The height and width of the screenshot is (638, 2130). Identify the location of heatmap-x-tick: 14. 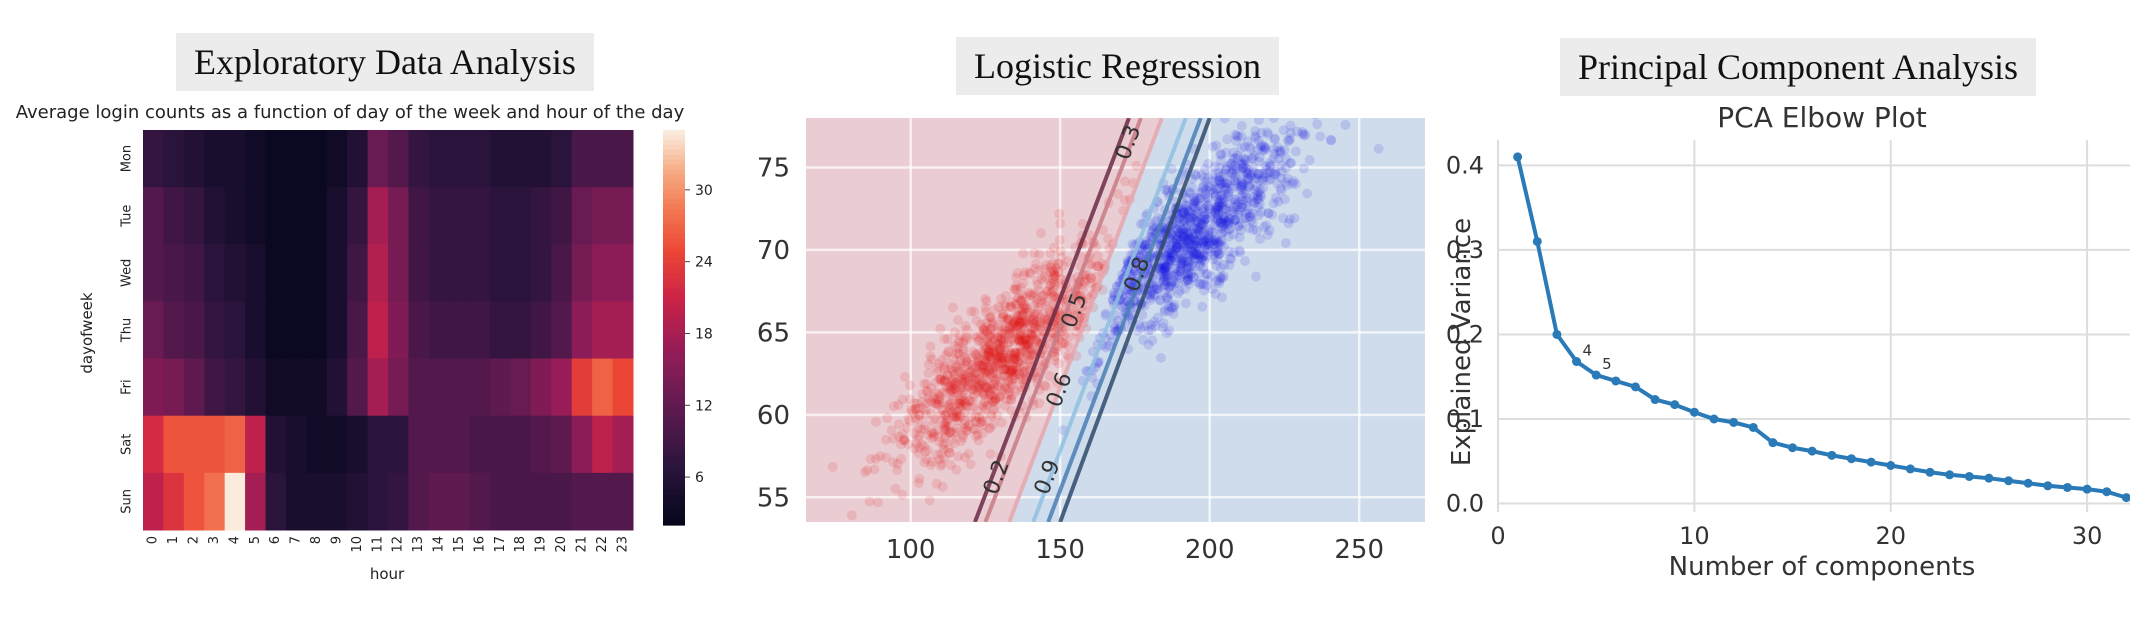
(439, 544).